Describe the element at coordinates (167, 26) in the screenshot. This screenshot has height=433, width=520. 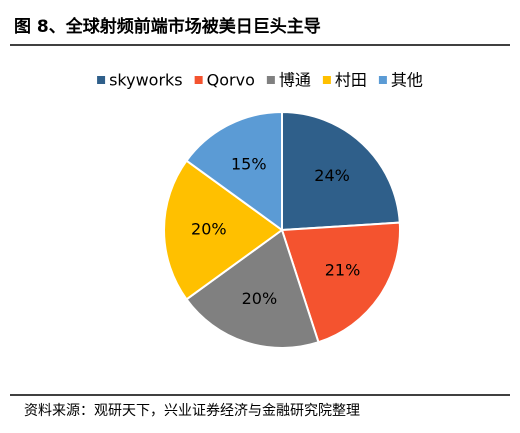
I see `chart-title: 图 8、全球射频前端市场被美日巨头主导` at that location.